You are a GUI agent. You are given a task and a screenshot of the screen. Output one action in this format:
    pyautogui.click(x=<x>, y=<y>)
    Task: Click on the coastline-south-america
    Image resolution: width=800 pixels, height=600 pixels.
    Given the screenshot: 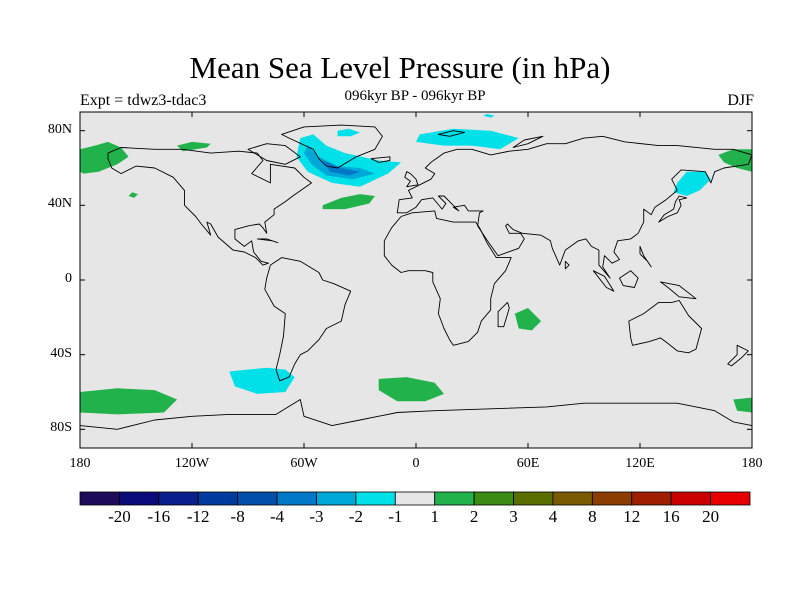 What is the action you would take?
    pyautogui.click(x=308, y=319)
    